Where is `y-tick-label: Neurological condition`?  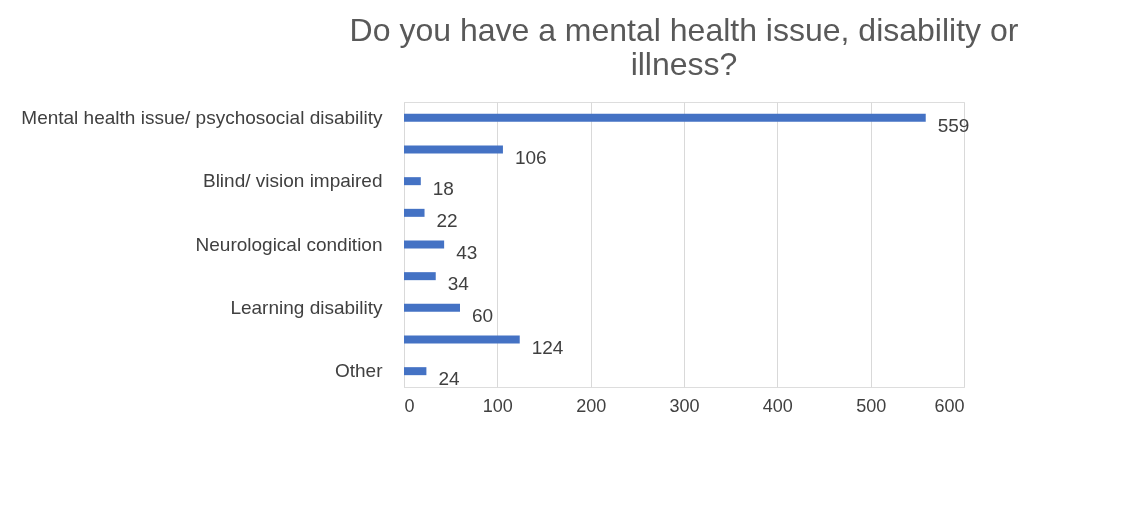 y-tick-label: Neurological condition is located at coordinates (289, 244).